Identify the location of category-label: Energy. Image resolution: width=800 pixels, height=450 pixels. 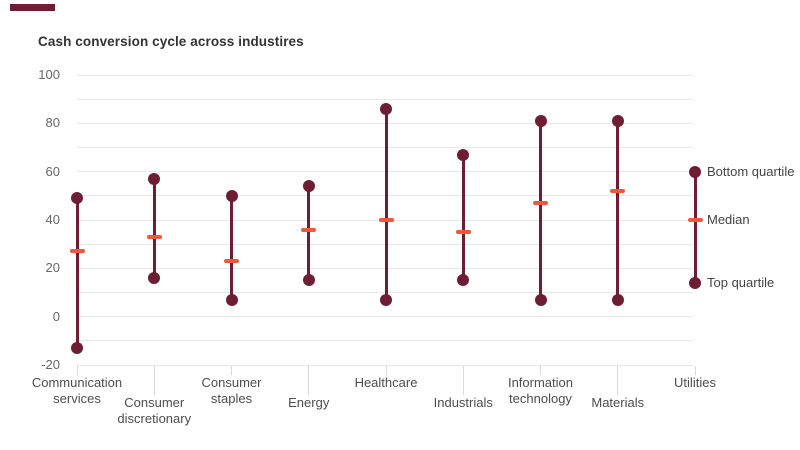
(309, 403).